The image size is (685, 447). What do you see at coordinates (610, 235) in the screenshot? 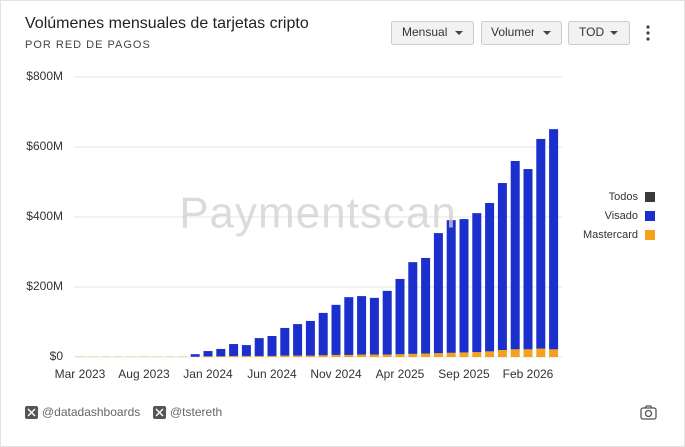
I see `legend-label: Mastercard` at bounding box center [610, 235].